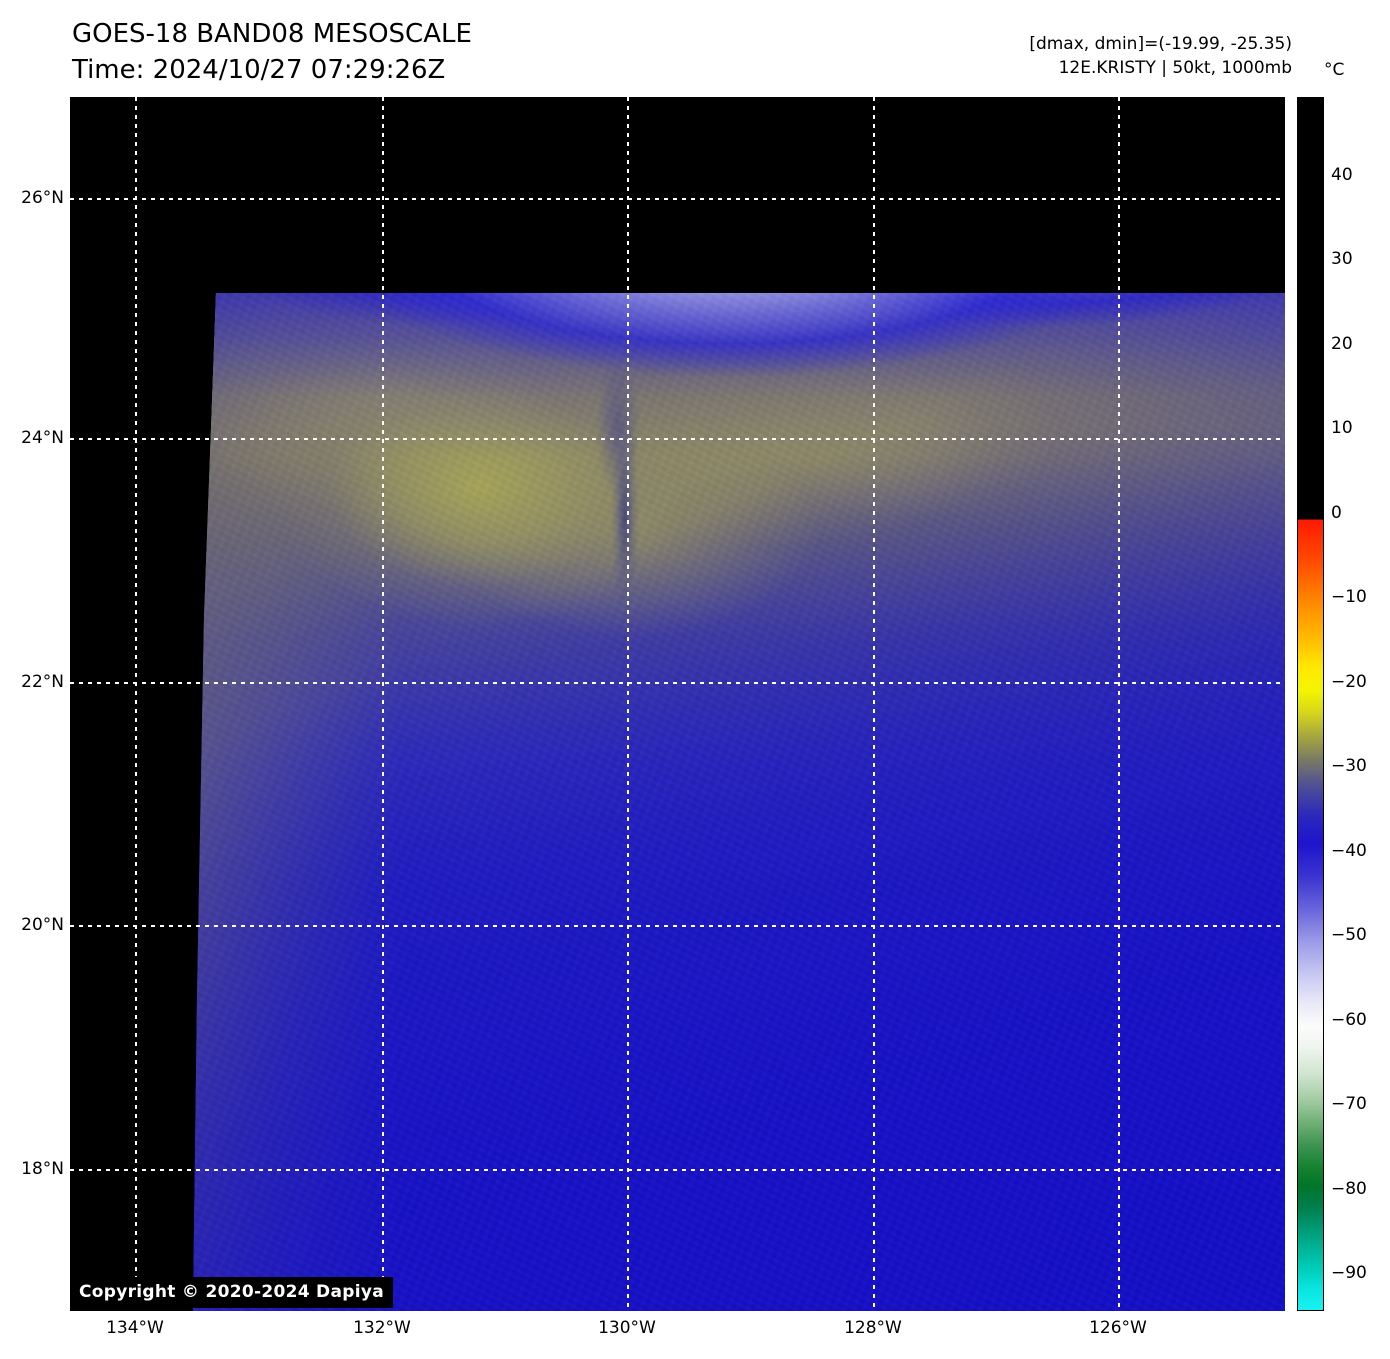 This screenshot has height=1359, width=1390. Describe the element at coordinates (677, 199) in the screenshot. I see `gridline-lat-26n` at that location.